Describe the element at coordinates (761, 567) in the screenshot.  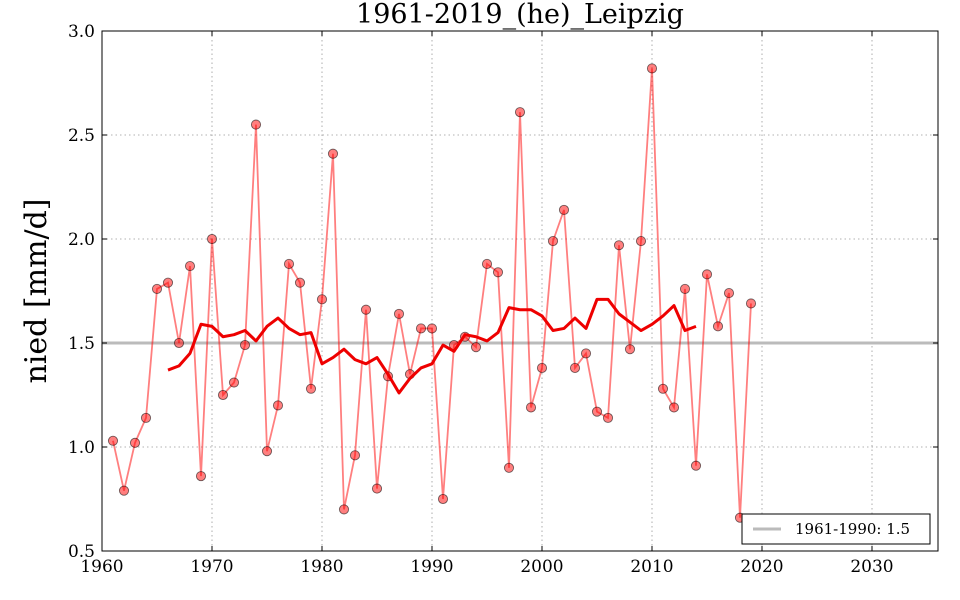
I see `x-tick-label: 2020` at that location.